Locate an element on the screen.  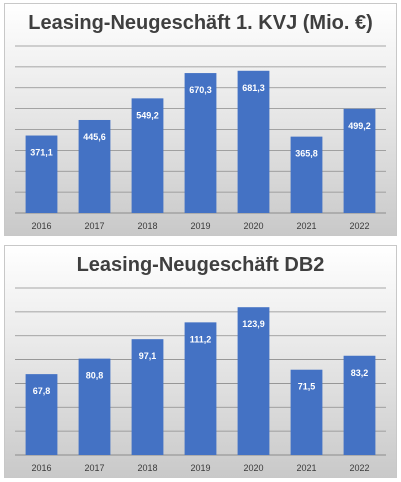
data-label-2022: 499,2 is located at coordinates (359, 126).